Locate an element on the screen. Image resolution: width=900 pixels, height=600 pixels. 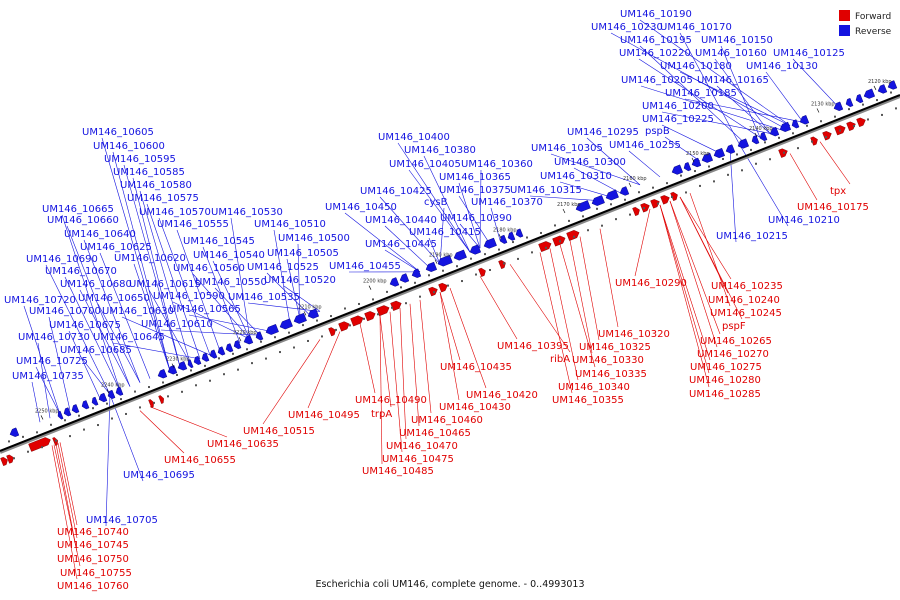
kbp-tick-label: 2150 kbp is located at coordinates (698, 154).